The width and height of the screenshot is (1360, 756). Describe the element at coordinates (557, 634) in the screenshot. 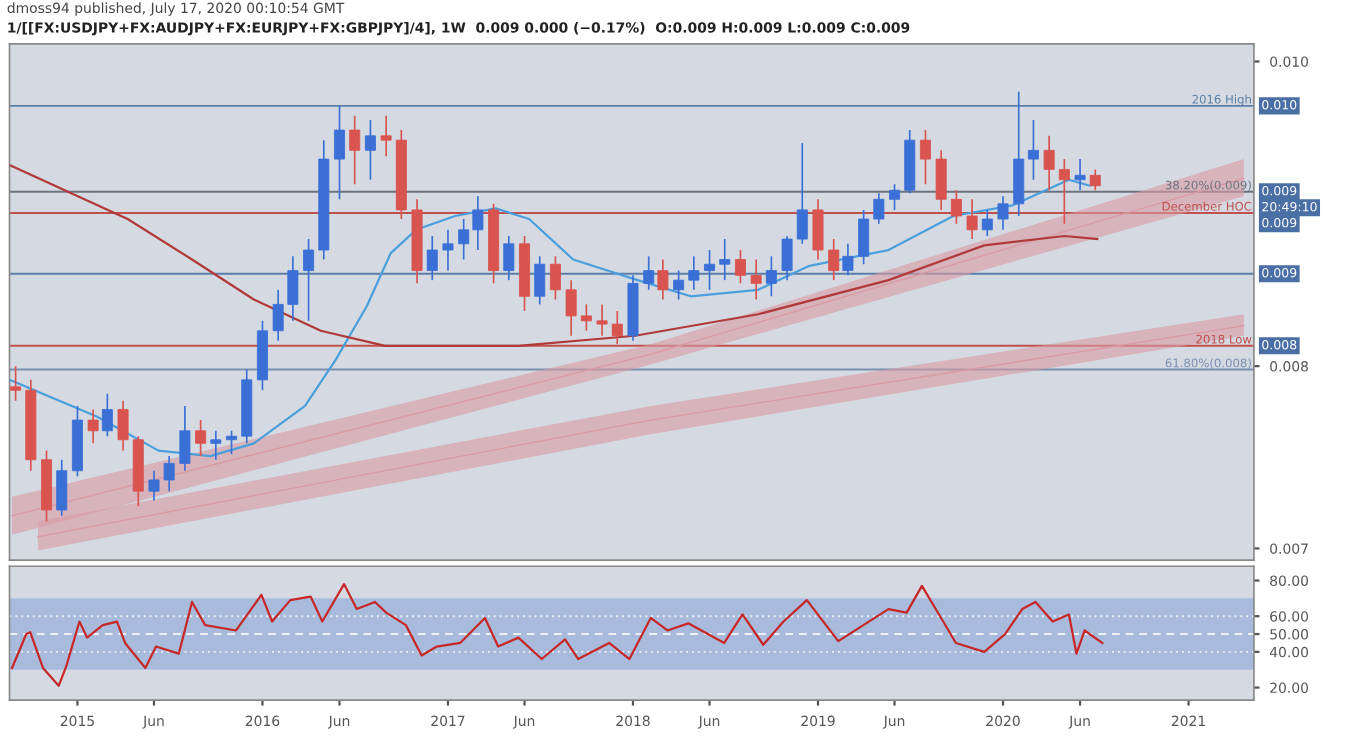

I see `line-series` at that location.